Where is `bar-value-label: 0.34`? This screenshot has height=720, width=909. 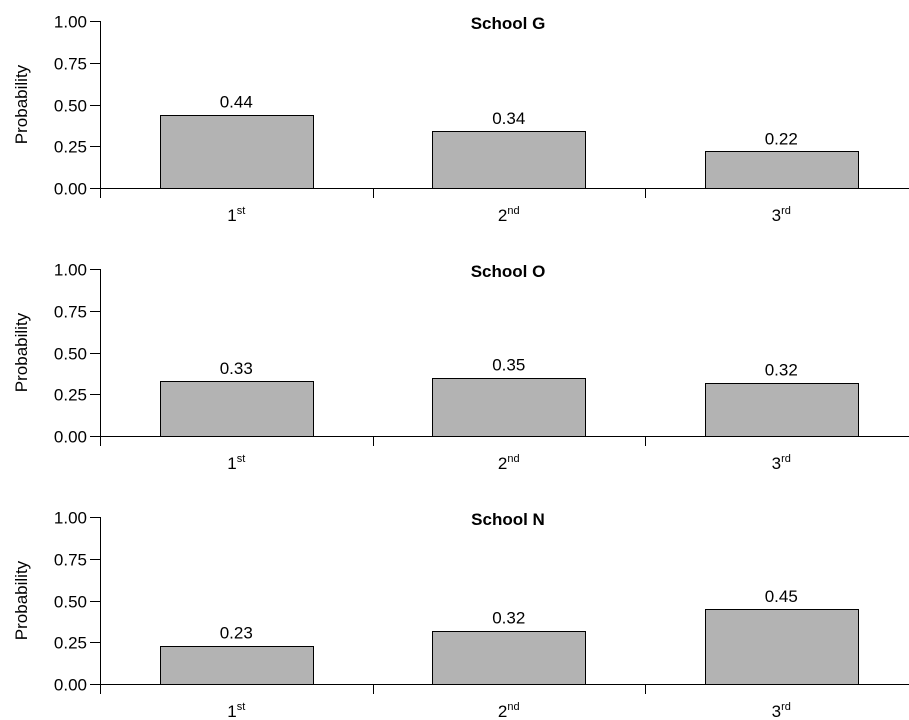 bar-value-label: 0.34 is located at coordinates (508, 118).